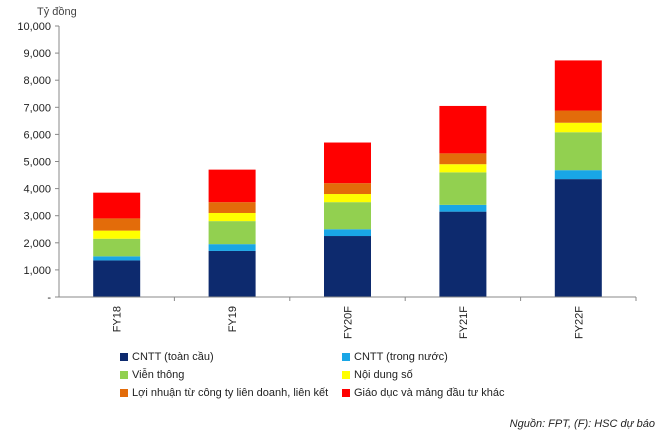 This screenshot has height=438, width=669. Describe the element at coordinates (464, 322) in the screenshot. I see `x-tick-label: FY21F` at that location.